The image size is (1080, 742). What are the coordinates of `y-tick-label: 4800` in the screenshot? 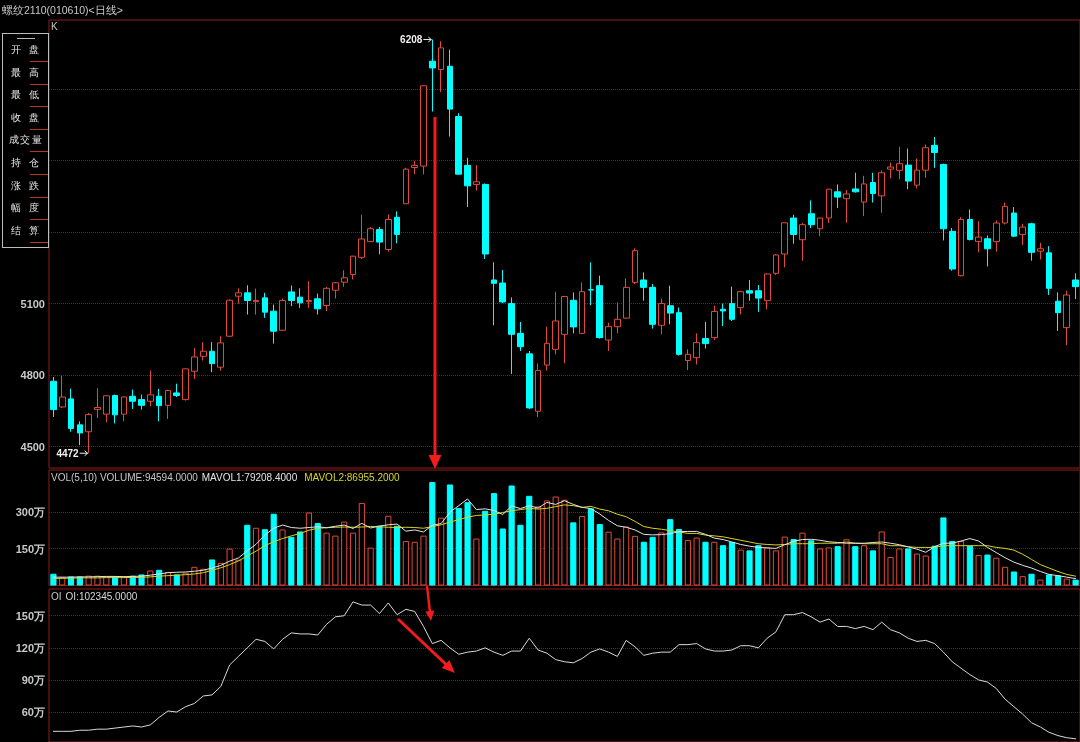 It's located at (32, 375).